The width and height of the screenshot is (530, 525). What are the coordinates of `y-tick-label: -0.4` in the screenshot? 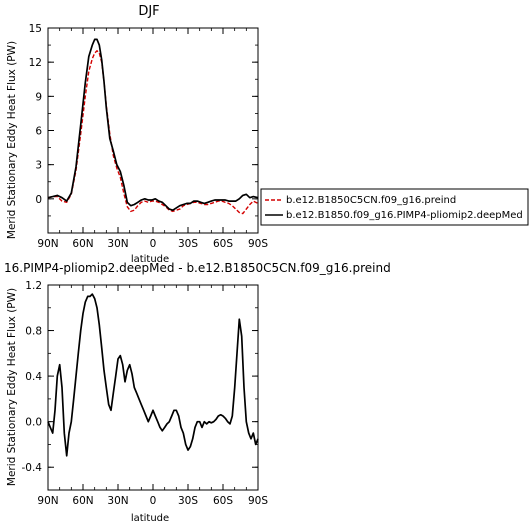 It's located at (32, 468).